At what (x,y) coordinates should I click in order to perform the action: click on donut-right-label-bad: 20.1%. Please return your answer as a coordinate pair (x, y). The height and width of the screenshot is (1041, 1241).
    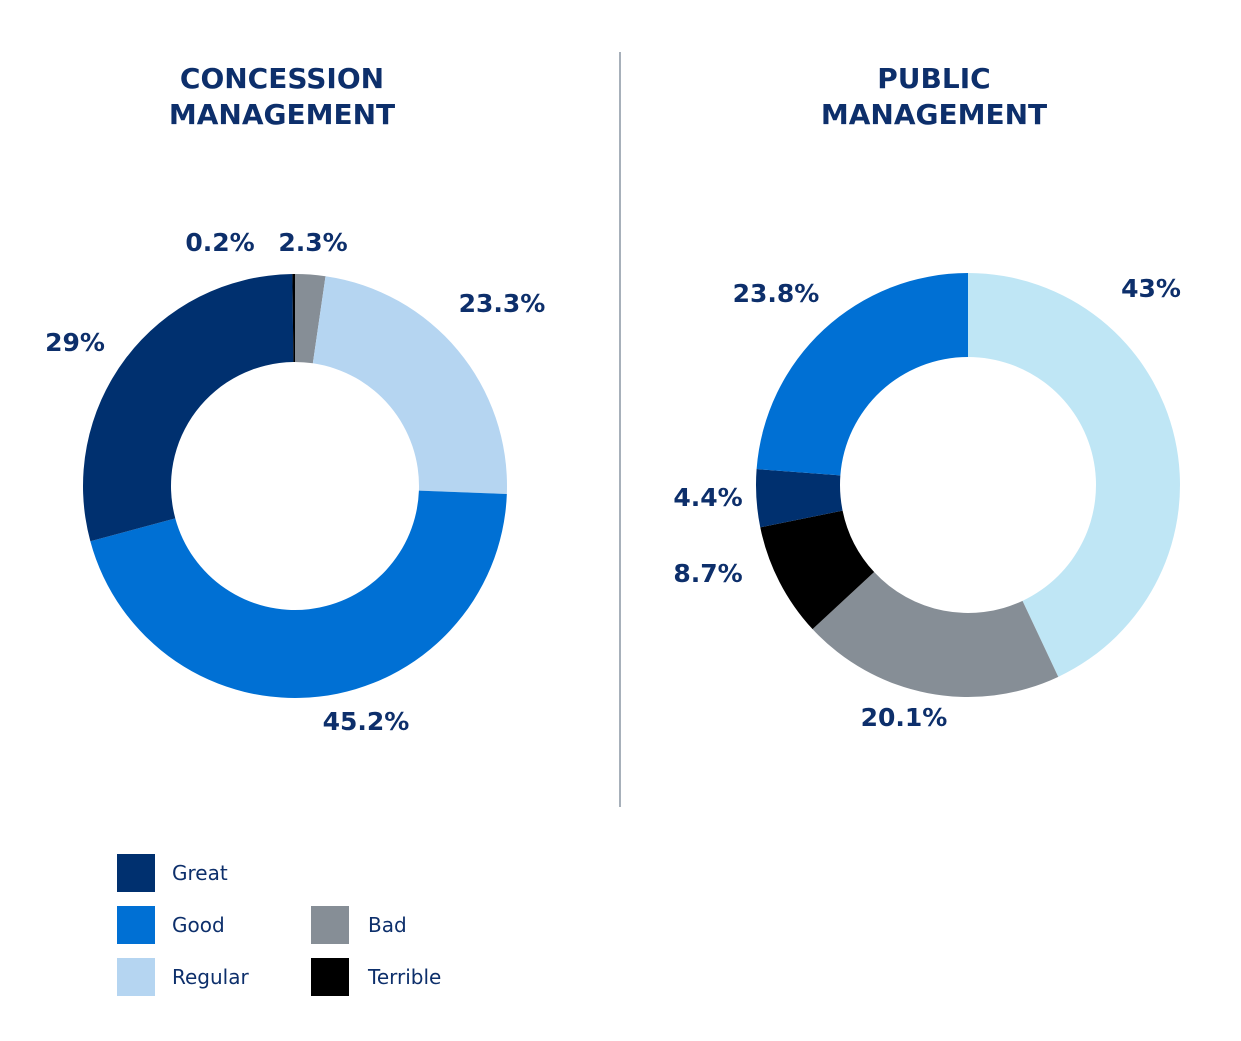
    Looking at the image, I should click on (904, 717).